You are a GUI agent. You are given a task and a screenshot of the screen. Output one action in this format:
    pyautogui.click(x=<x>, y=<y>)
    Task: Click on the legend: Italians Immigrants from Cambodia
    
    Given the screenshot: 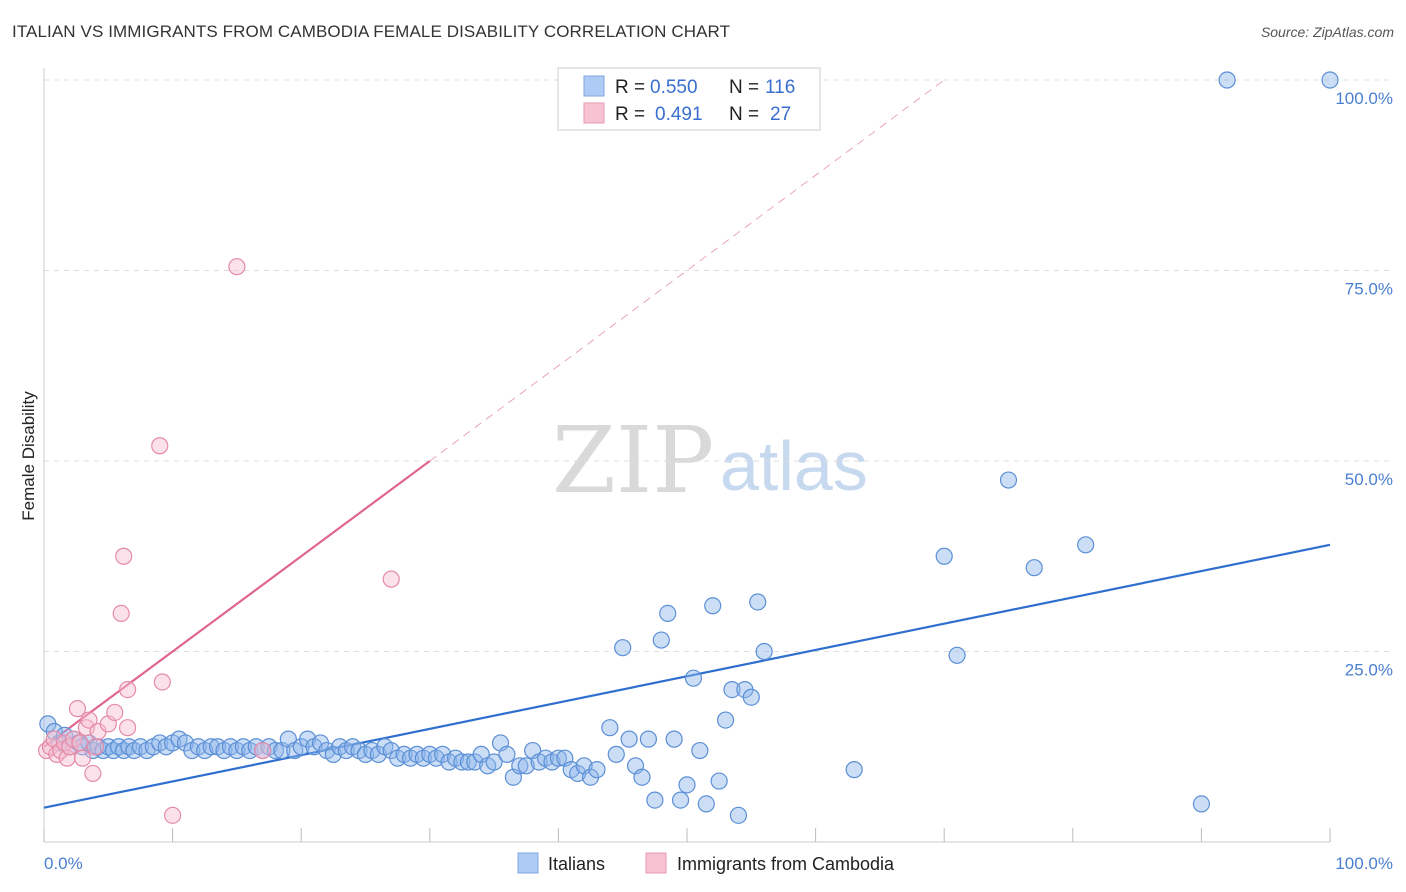 What is the action you would take?
    pyautogui.click(x=706, y=863)
    